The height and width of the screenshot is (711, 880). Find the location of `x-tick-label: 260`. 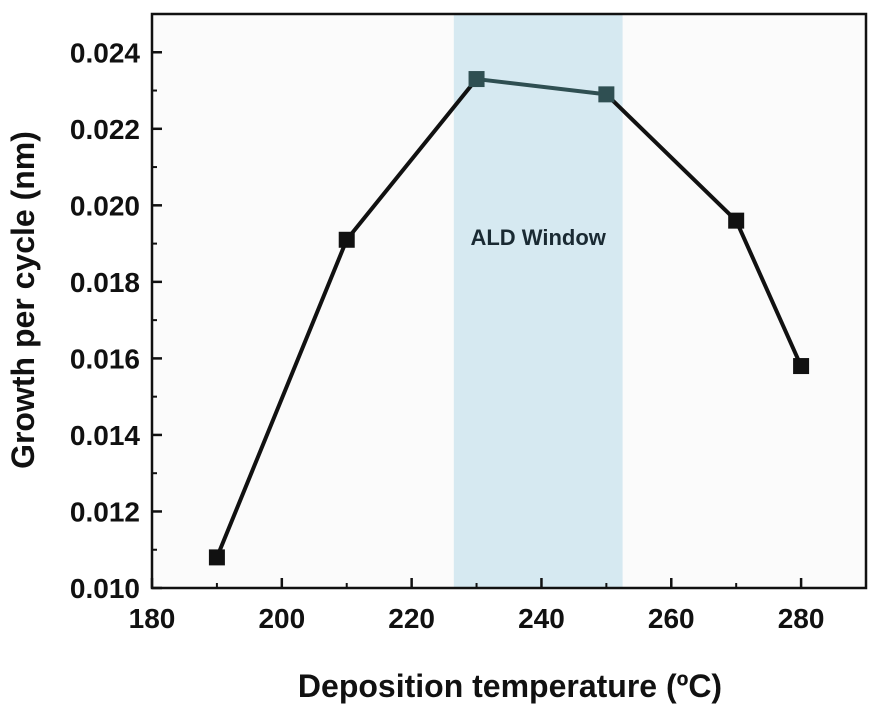

x-tick-label: 260 is located at coordinates (671, 618).